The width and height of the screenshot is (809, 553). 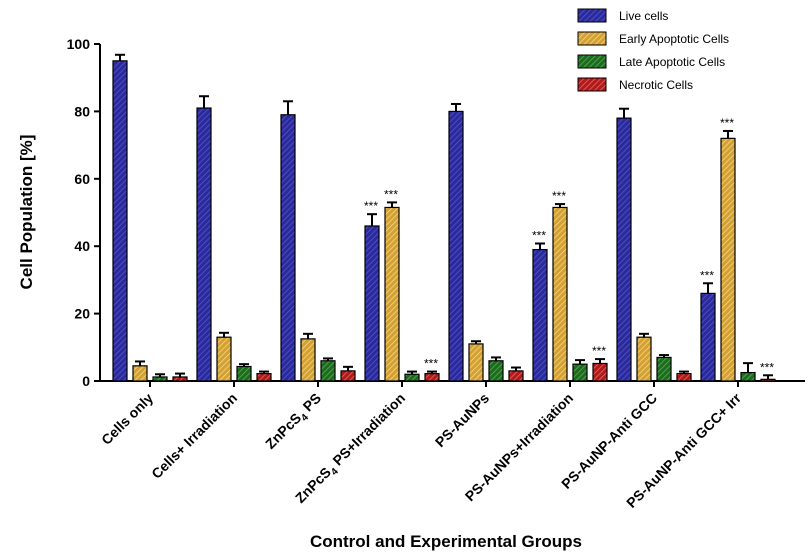 I want to click on y-tick-label: 80, so click(x=82, y=111).